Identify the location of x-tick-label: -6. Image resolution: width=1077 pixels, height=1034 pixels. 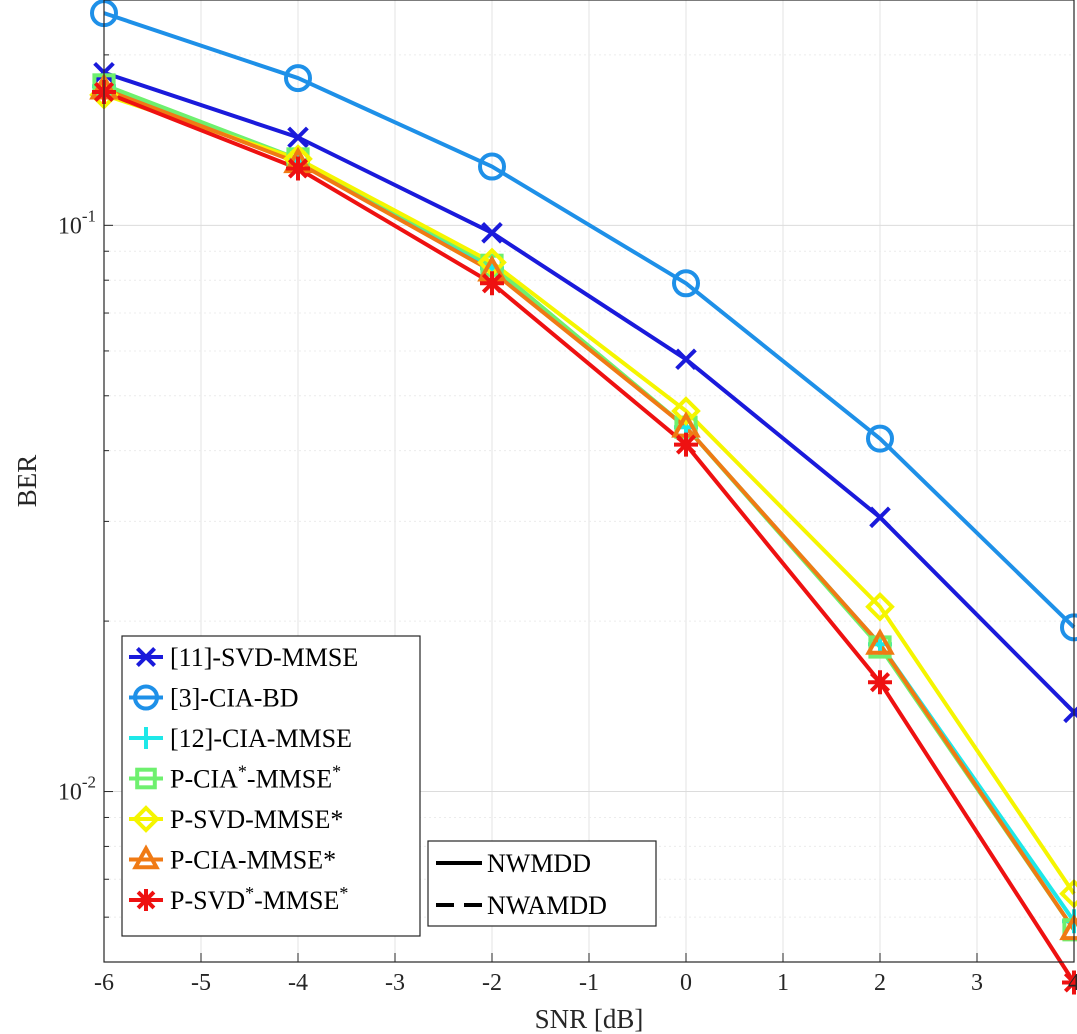
(104, 983).